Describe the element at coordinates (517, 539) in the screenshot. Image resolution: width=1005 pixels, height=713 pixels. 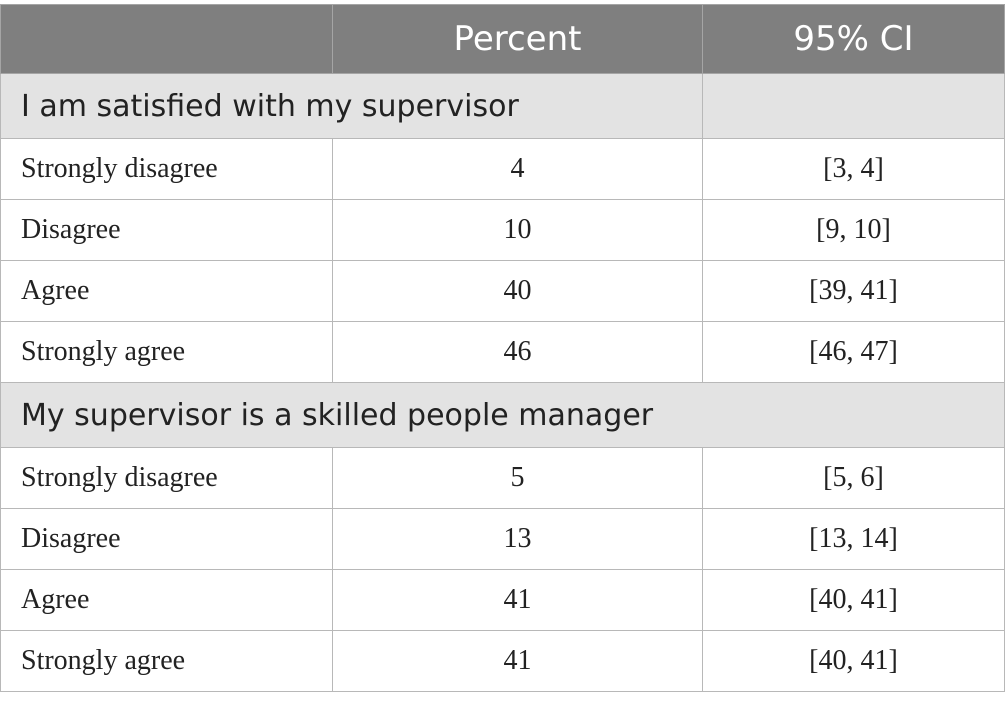
I see `row-percent: 13` at that location.